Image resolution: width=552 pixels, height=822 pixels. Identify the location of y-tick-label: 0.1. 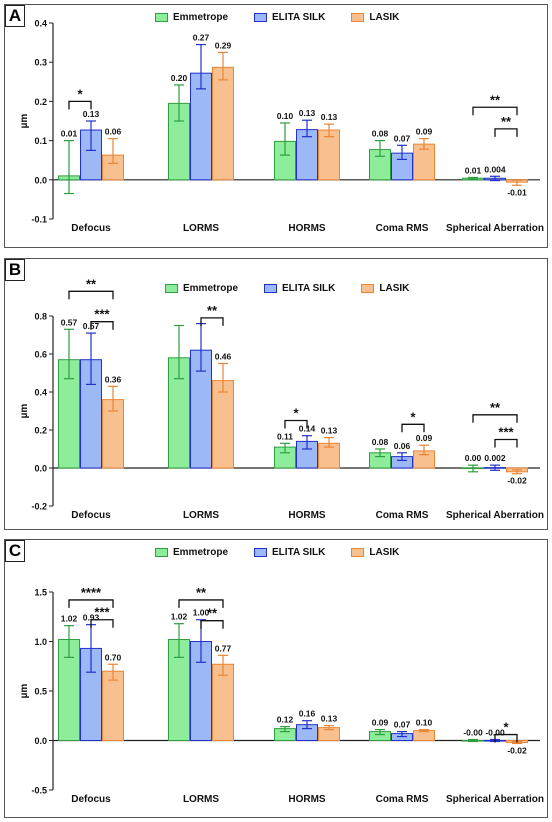
(40, 141).